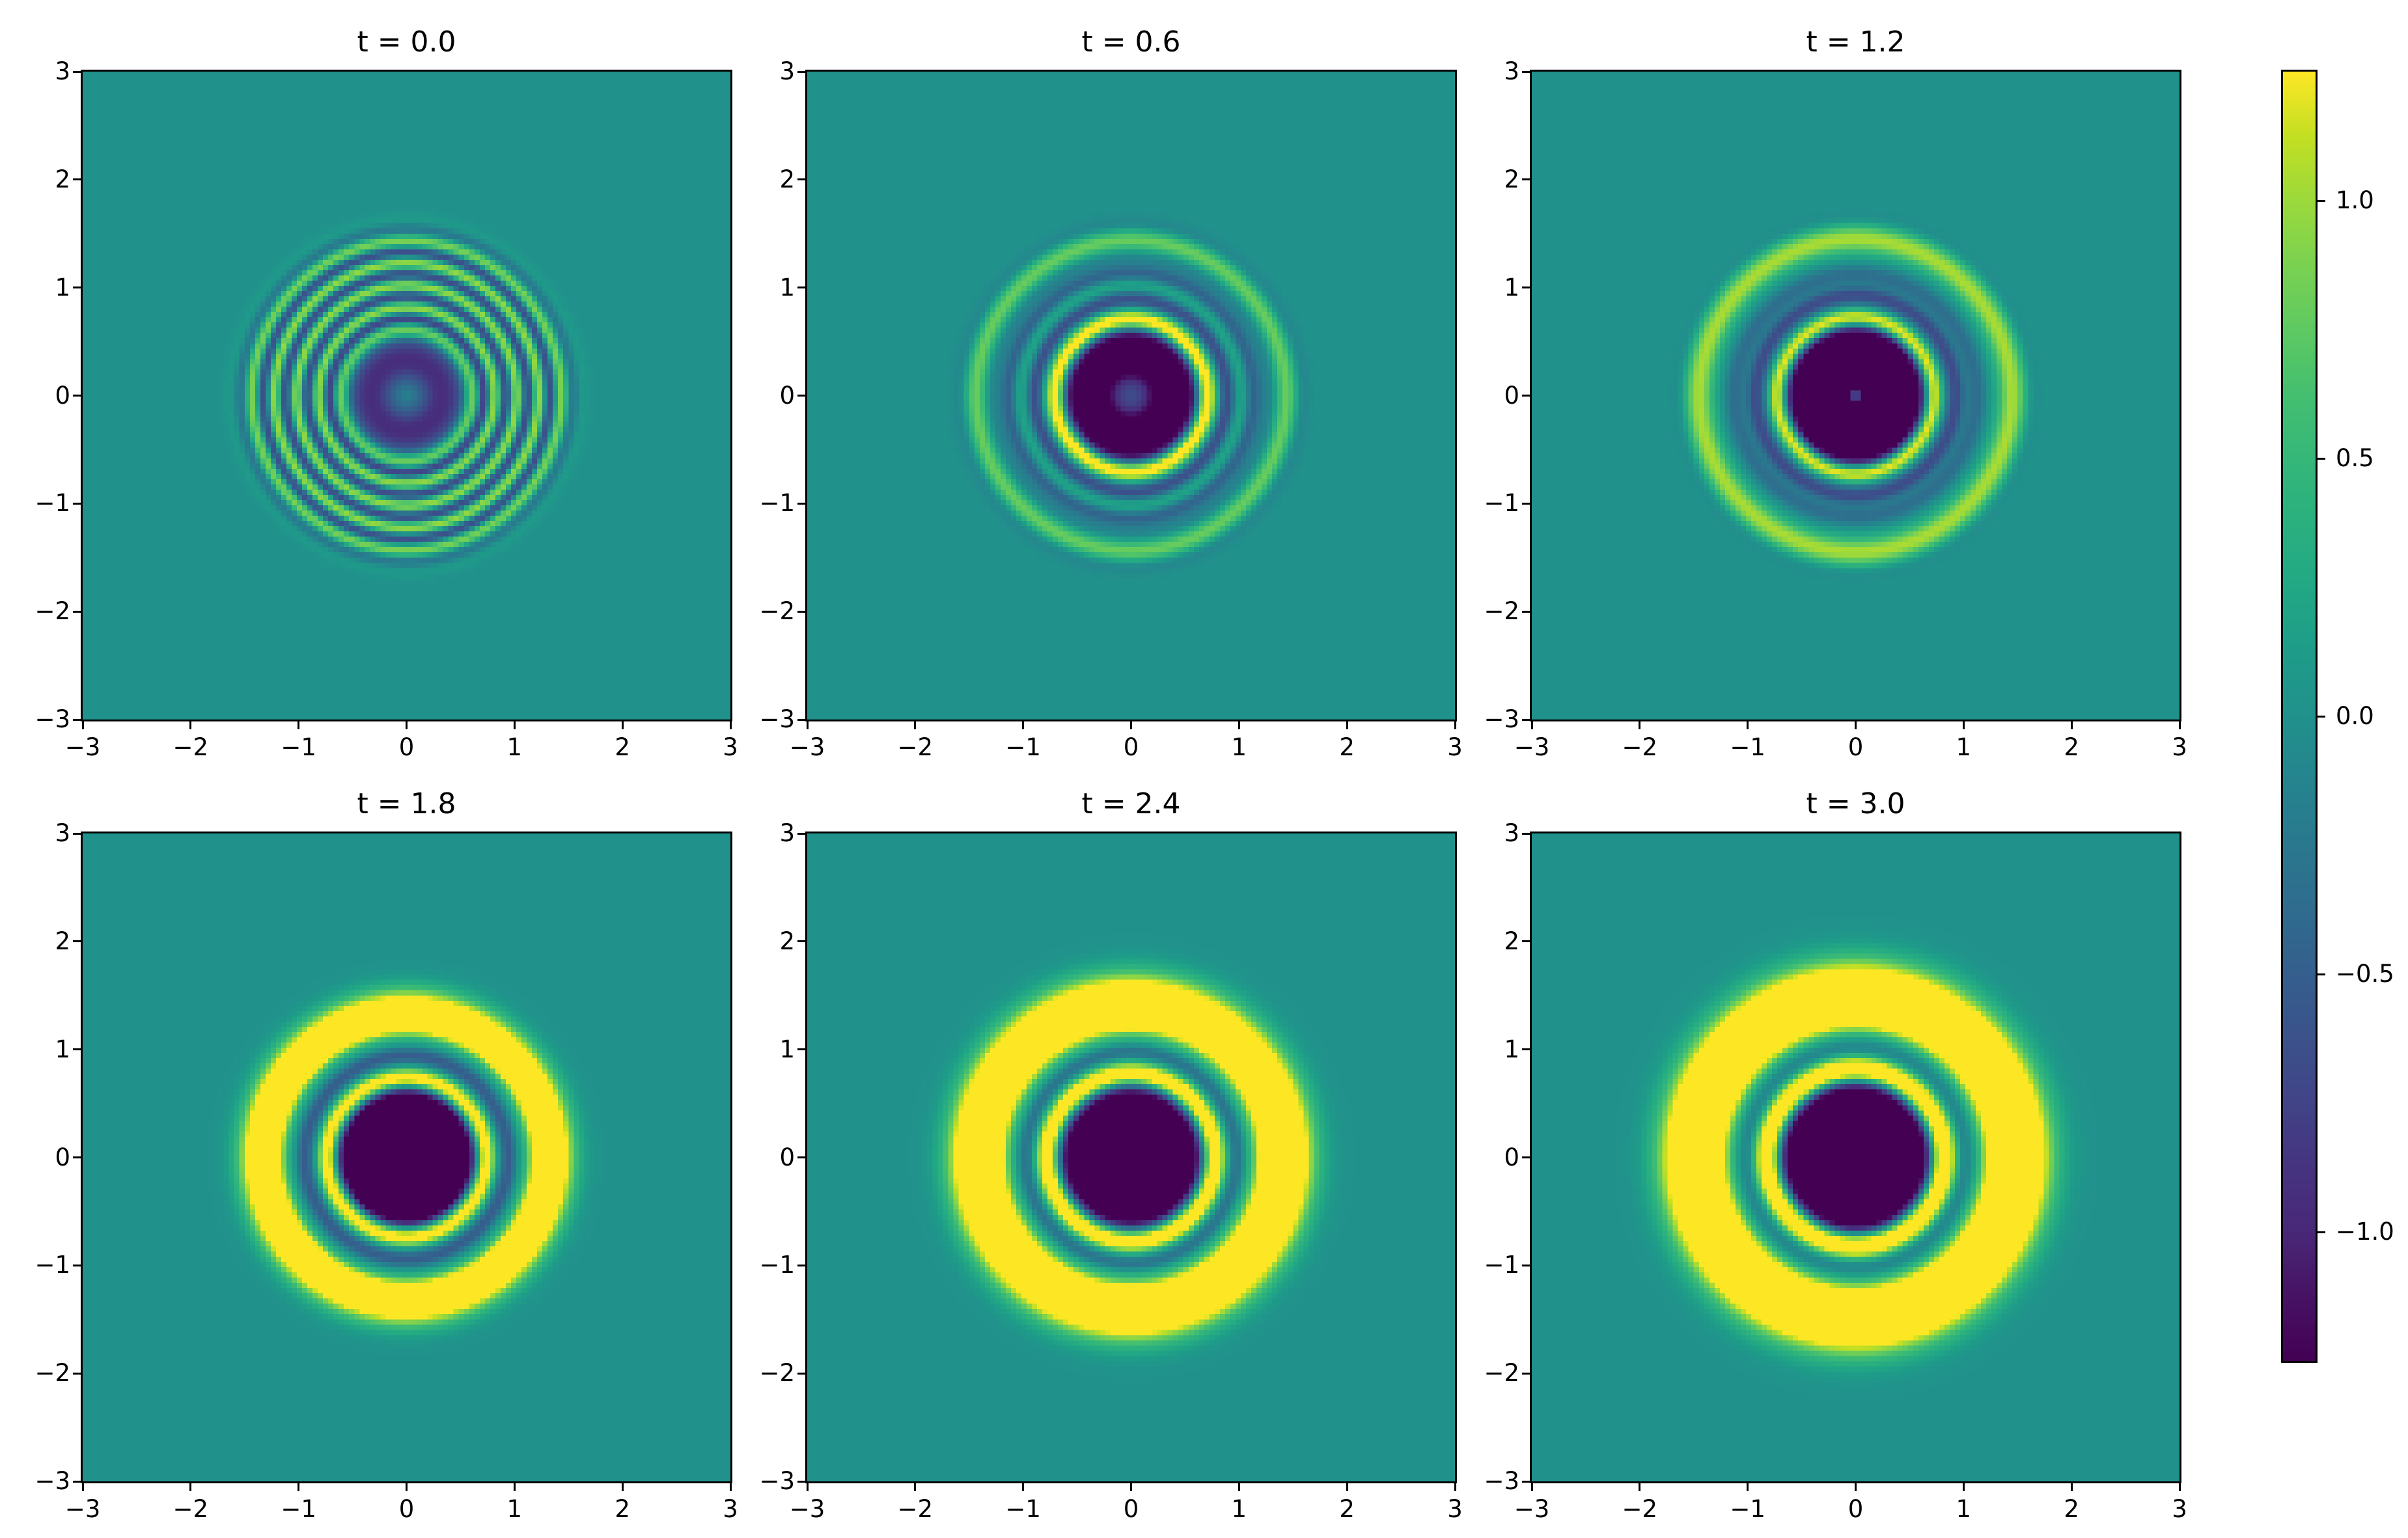 Image resolution: width=2408 pixels, height=1538 pixels. Describe the element at coordinates (2355, 458) in the screenshot. I see `colorbar-tick-label: 0.5` at that location.